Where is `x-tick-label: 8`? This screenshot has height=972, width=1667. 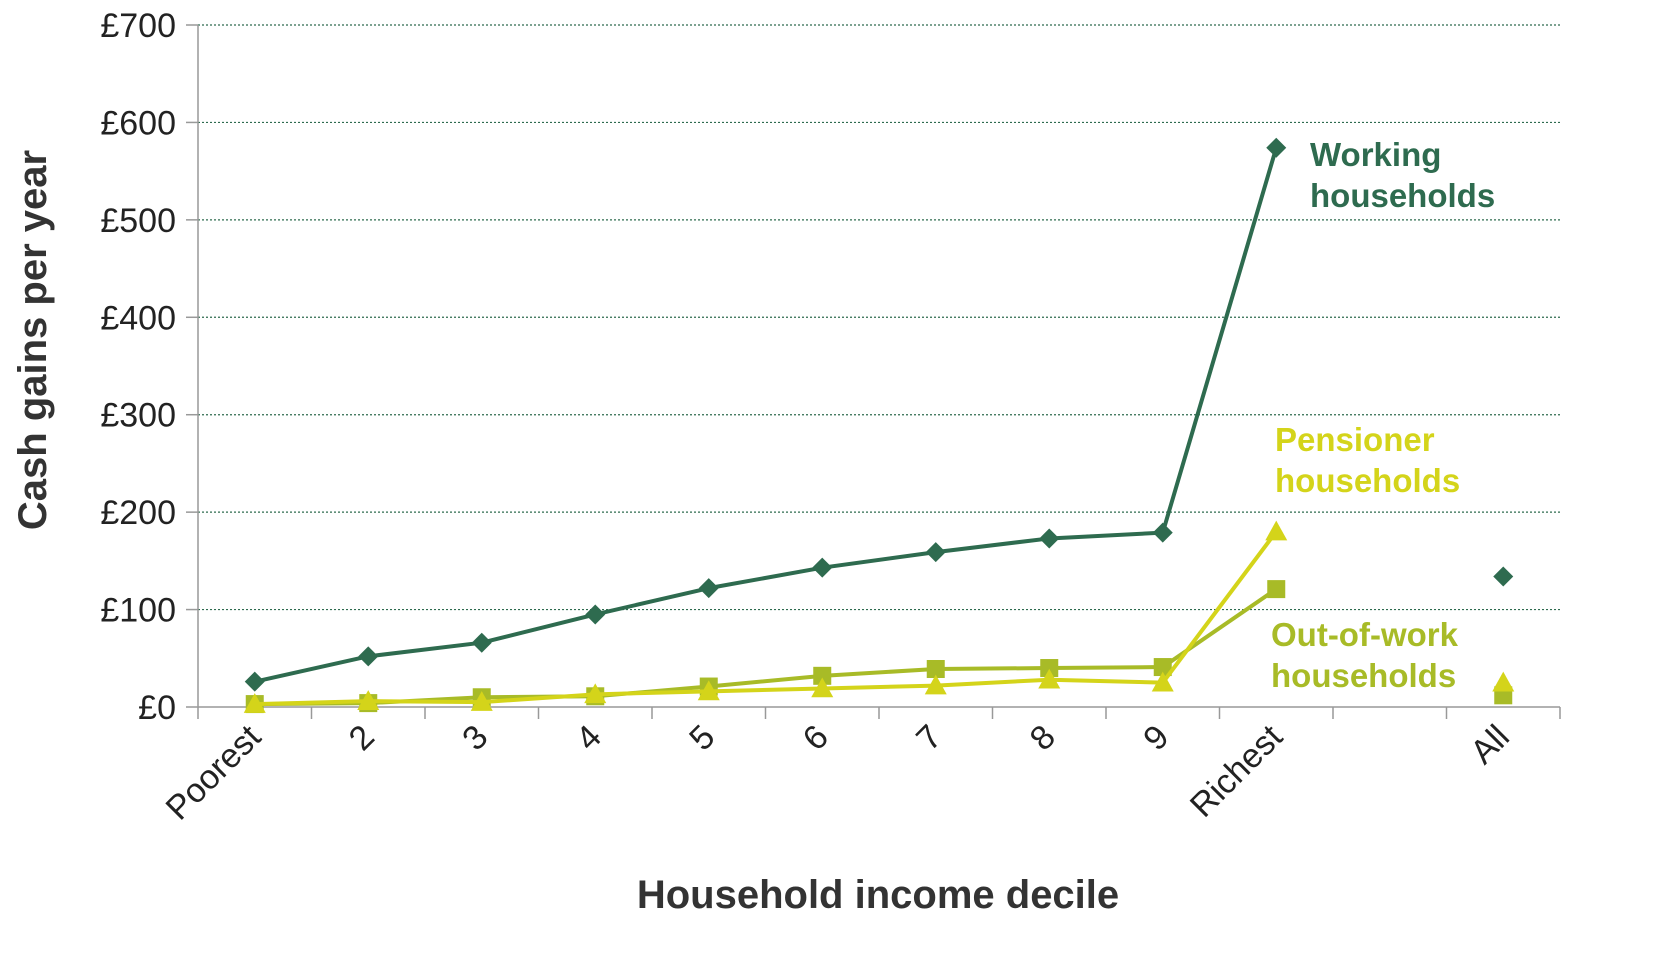
x-tick-label: 8 is located at coordinates (1043, 738).